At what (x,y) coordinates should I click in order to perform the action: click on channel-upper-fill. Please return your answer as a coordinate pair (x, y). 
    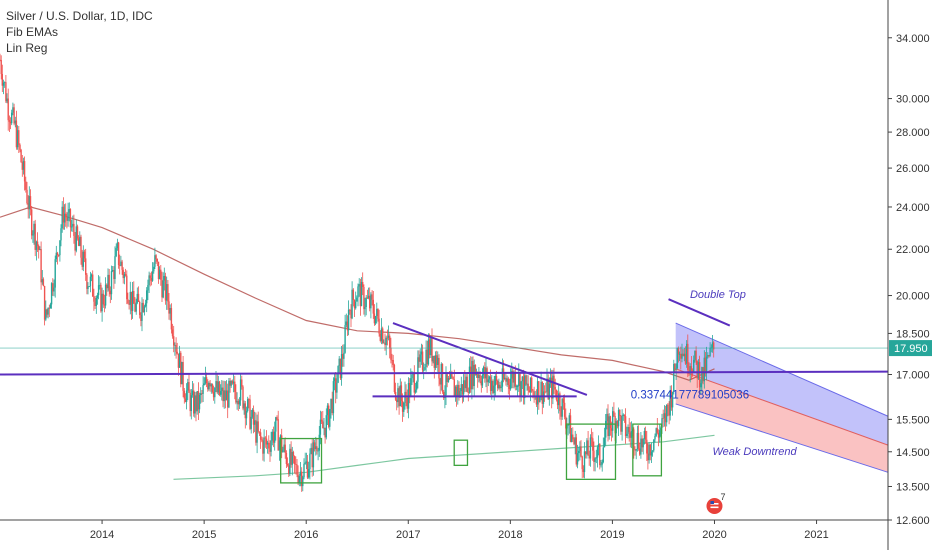
    Looking at the image, I should click on (781, 384).